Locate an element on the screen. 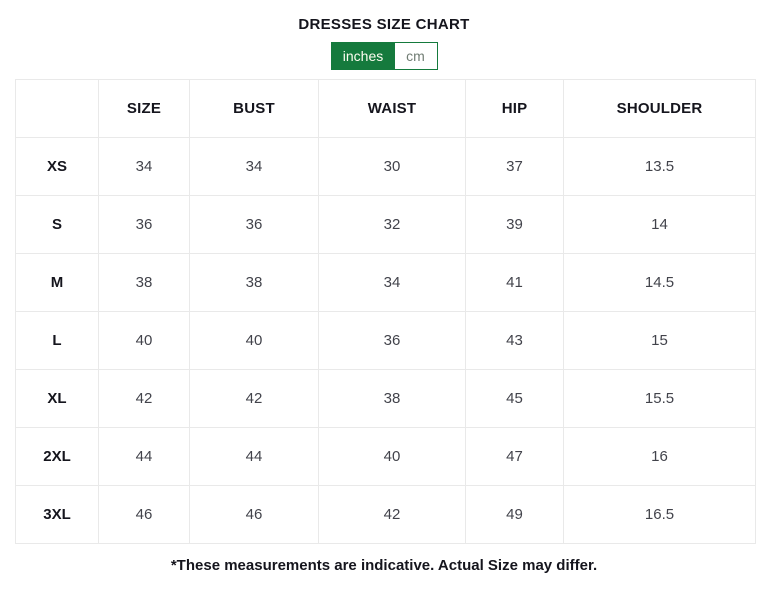 This screenshot has width=768, height=611. cell-hip: 47 is located at coordinates (514, 456).